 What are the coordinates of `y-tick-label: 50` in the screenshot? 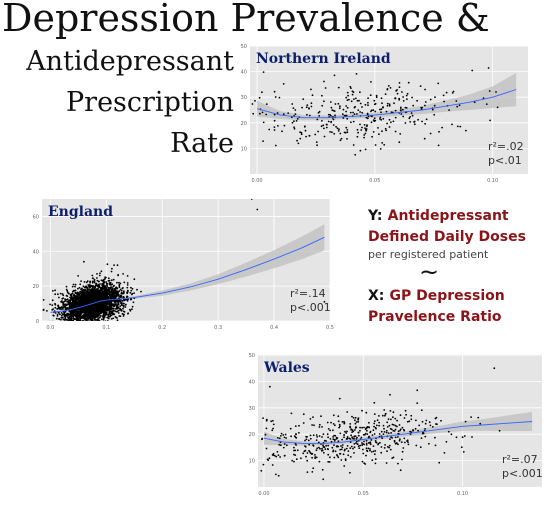 It's located at (252, 356).